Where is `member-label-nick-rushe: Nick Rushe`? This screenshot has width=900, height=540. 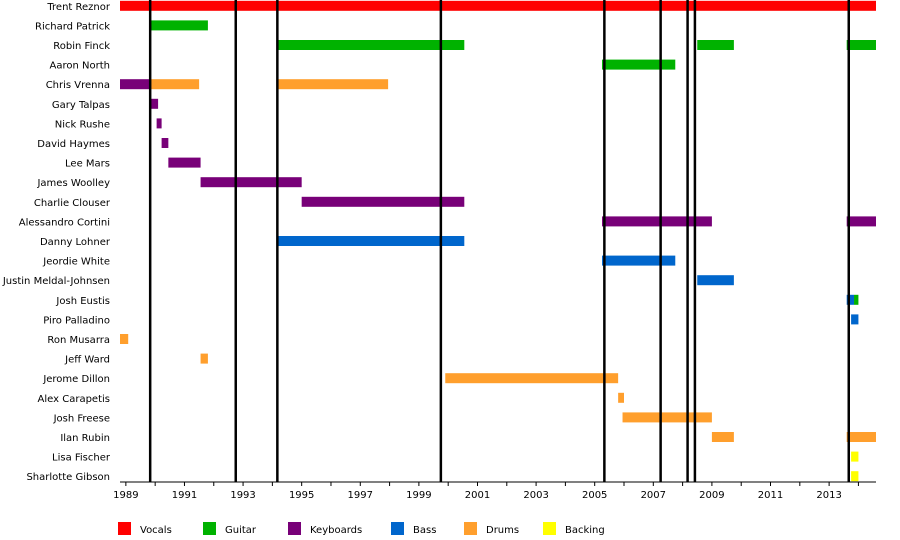 member-label-nick-rushe: Nick Rushe is located at coordinates (82, 124).